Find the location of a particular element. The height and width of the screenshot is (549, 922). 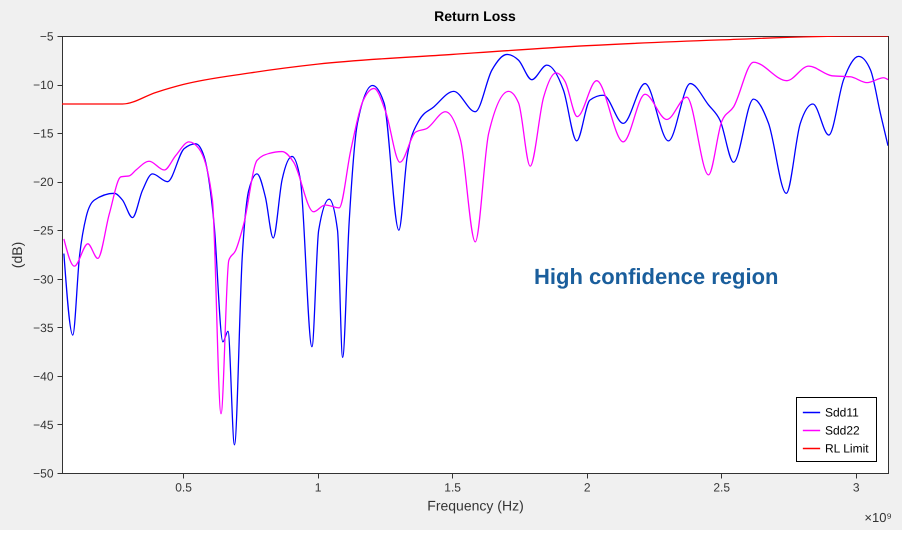

x-tick-label: 2 is located at coordinates (587, 487).